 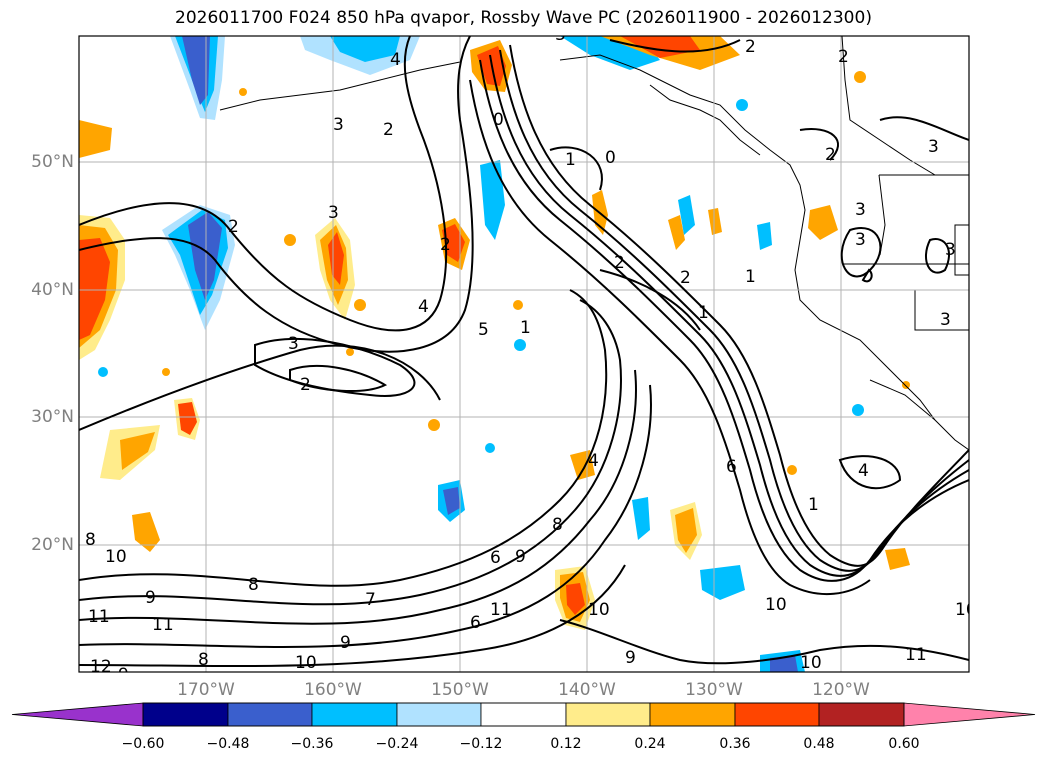 I want to click on colorbar-tick: −0.24, so click(x=397, y=744).